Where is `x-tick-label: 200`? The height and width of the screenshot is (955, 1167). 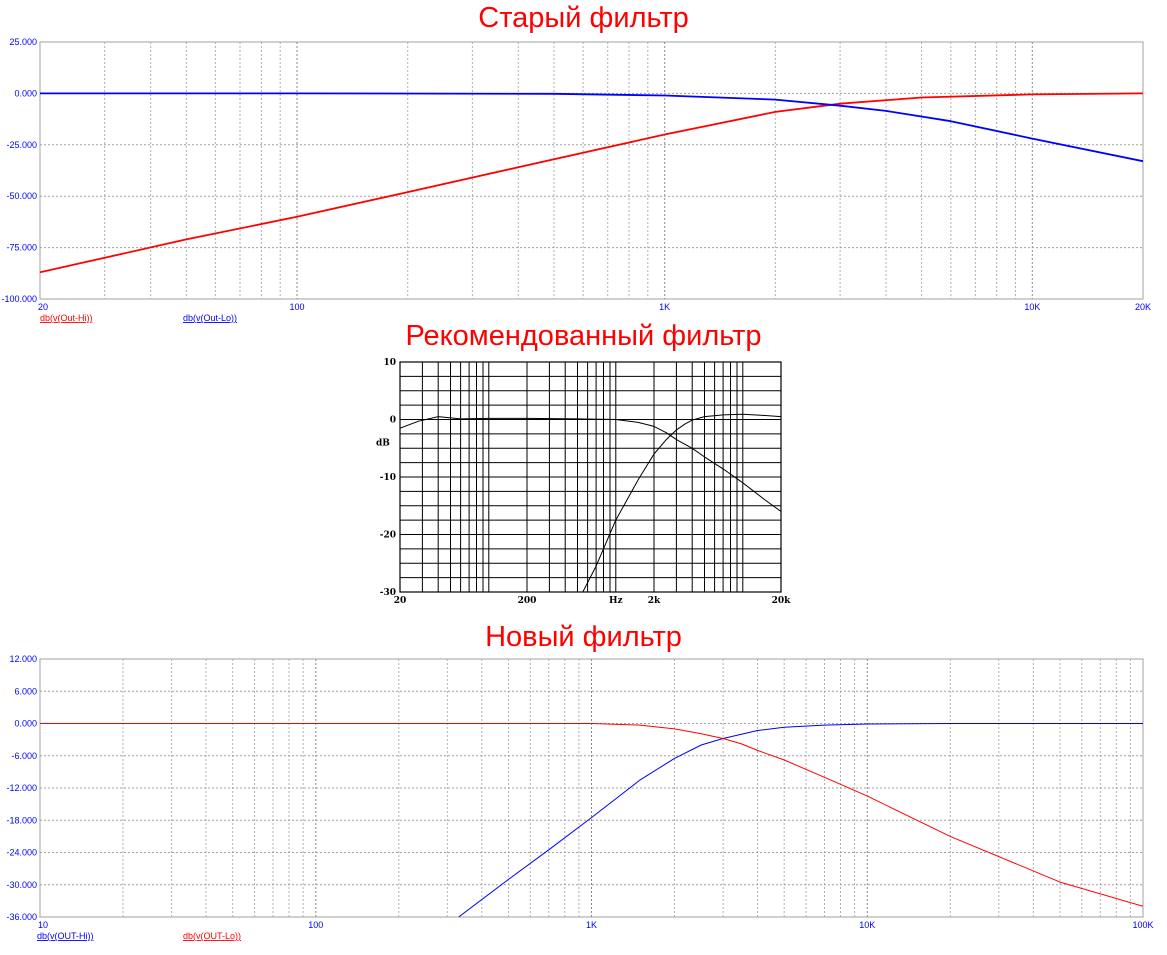
x-tick-label: 200 is located at coordinates (527, 601).